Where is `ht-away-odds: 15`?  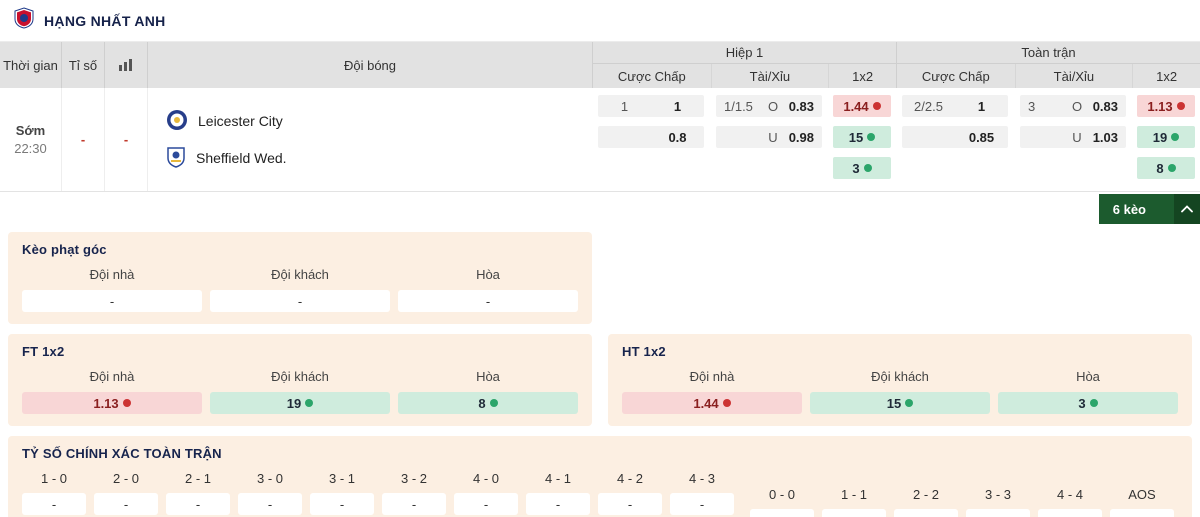
ht-away-odds: 15 is located at coordinates (900, 403).